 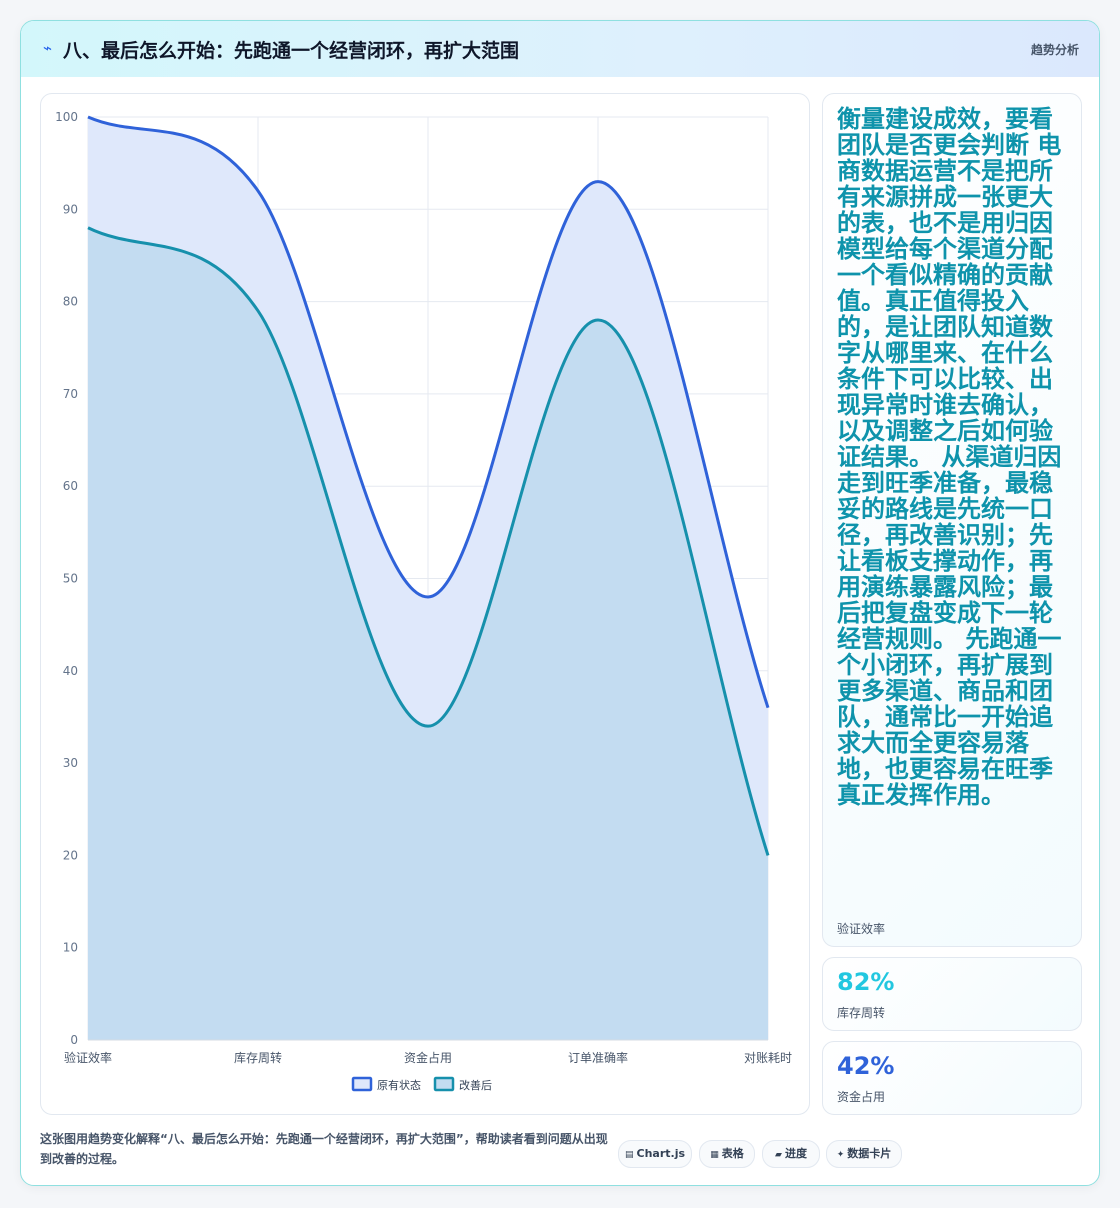 I want to click on legend-label-1: 改善后, so click(x=475, y=1085).